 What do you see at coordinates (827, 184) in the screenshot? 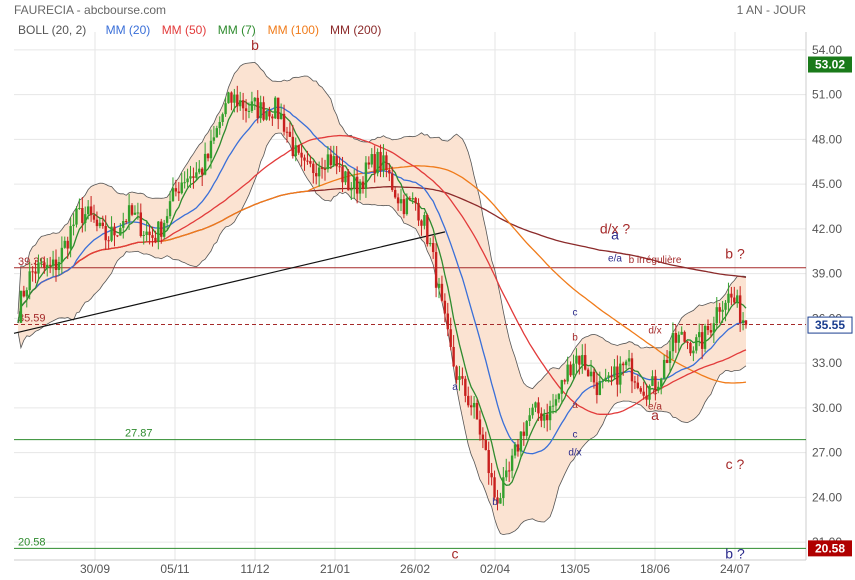
I see `y-tick-label: 45.00` at bounding box center [827, 184].